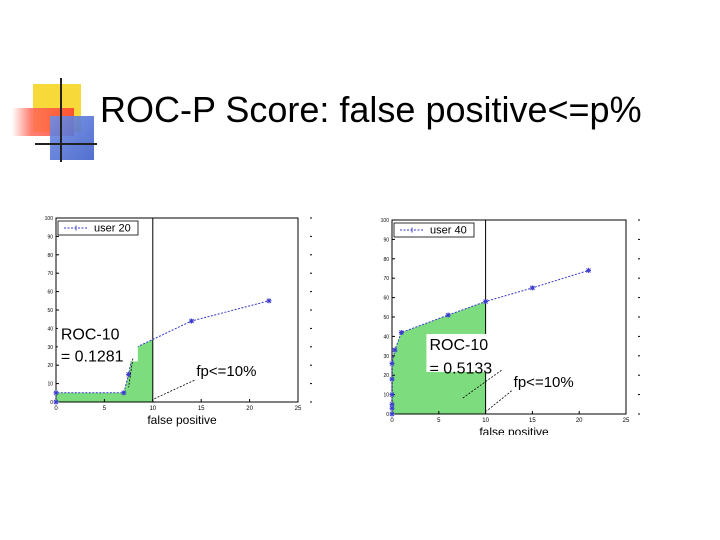 This screenshot has height=540, width=720. What do you see at coordinates (112, 229) in the screenshot?
I see `legend-label: user 20` at bounding box center [112, 229].